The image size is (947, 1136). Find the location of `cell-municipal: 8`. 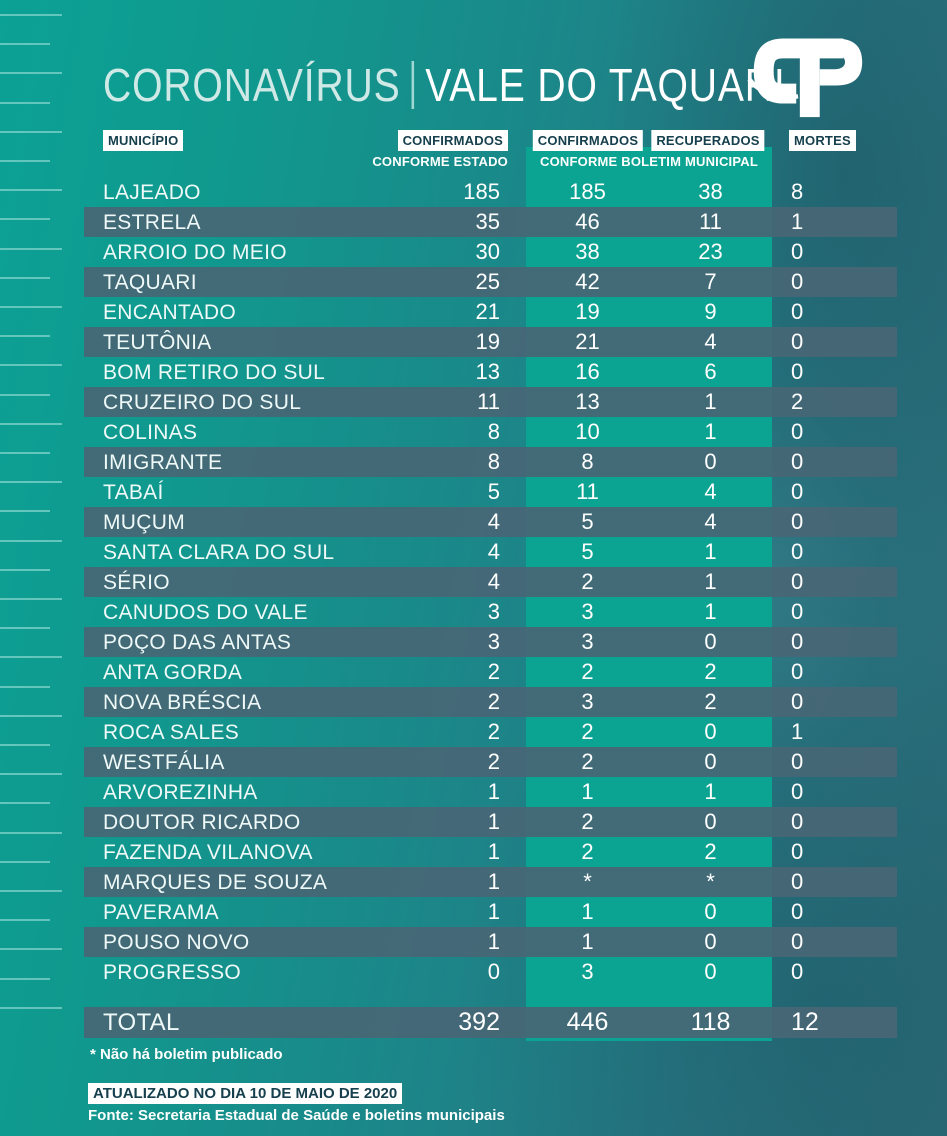

cell-municipal: 8 is located at coordinates (587, 461).